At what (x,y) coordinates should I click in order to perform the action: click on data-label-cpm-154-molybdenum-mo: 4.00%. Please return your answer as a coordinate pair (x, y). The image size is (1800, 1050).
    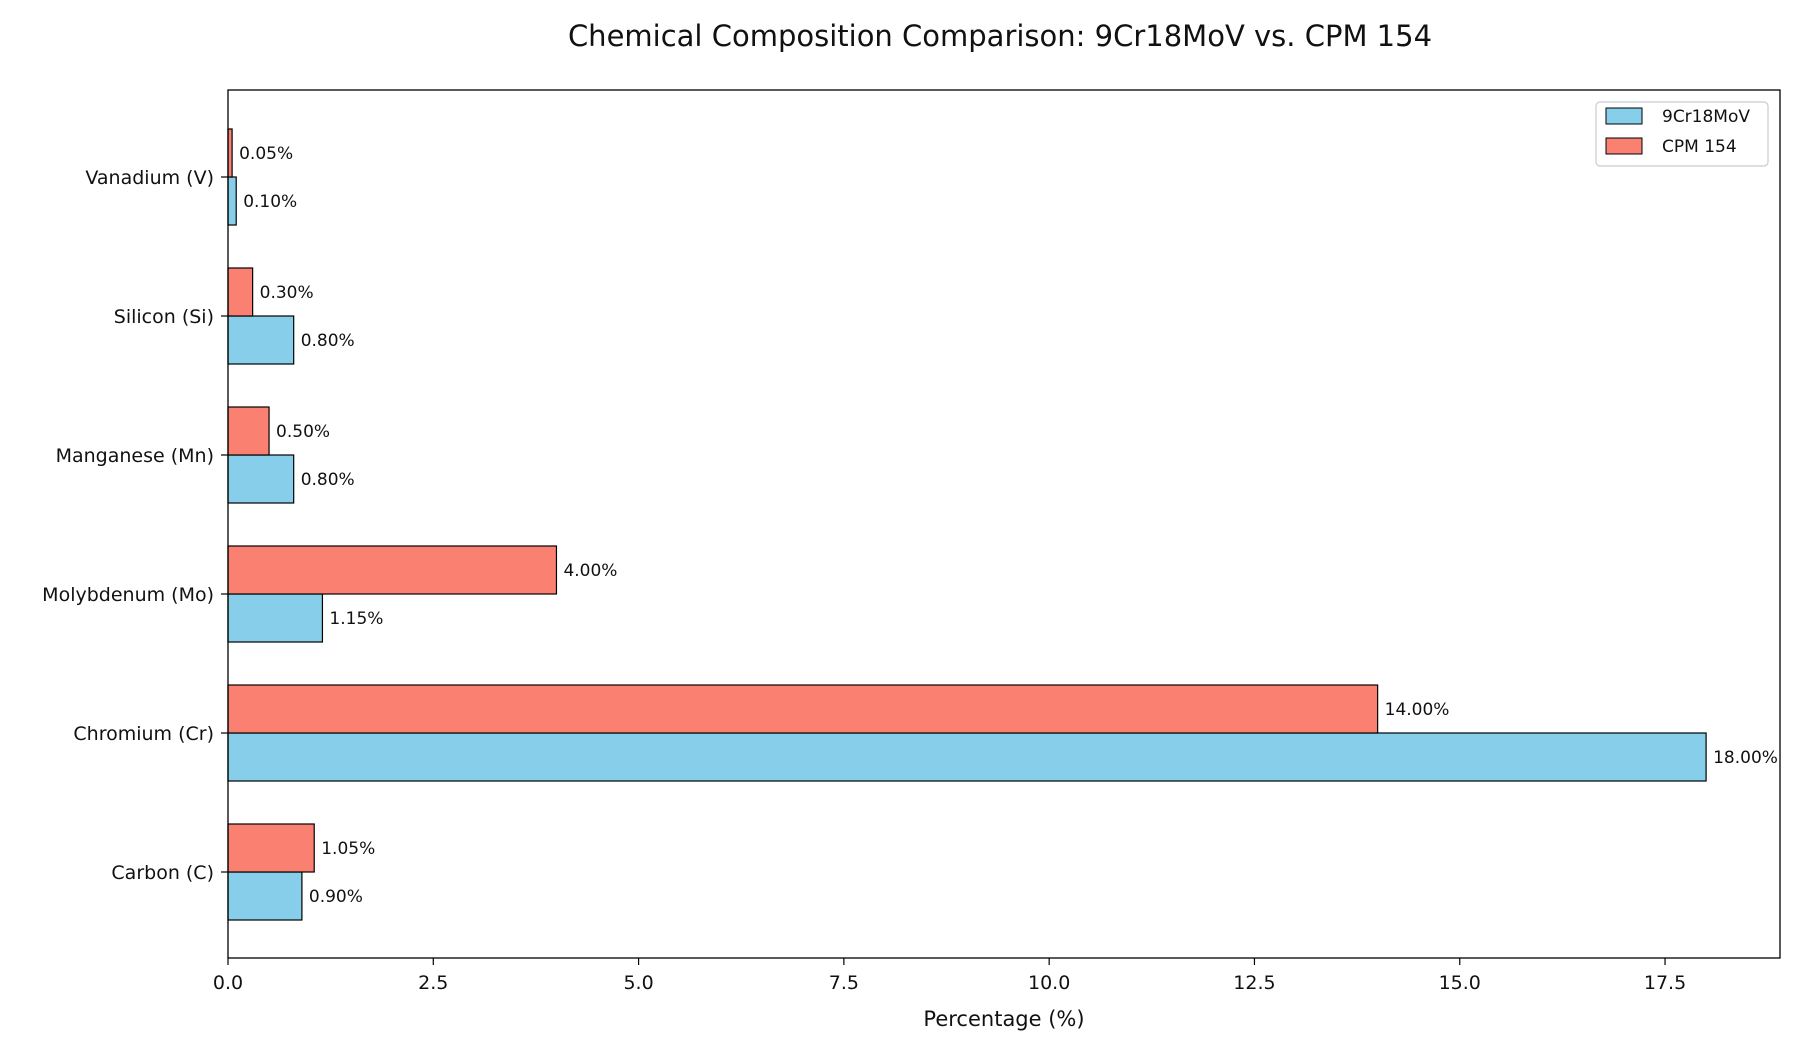
    Looking at the image, I should click on (590, 571).